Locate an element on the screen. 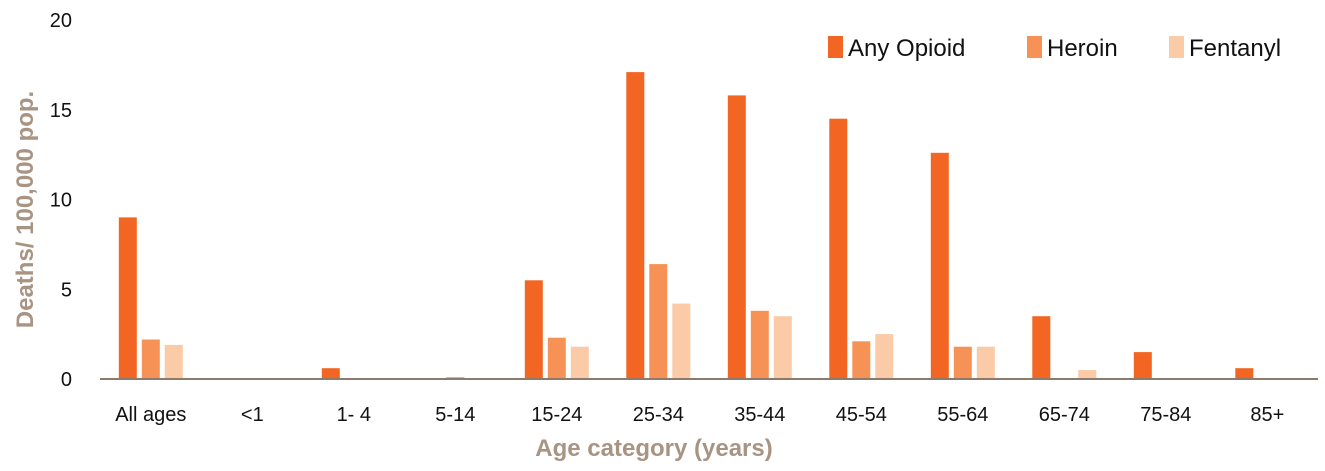 Image resolution: width=1325 pixels, height=471 pixels. x-tick-label: 85+ is located at coordinates (1267, 415).